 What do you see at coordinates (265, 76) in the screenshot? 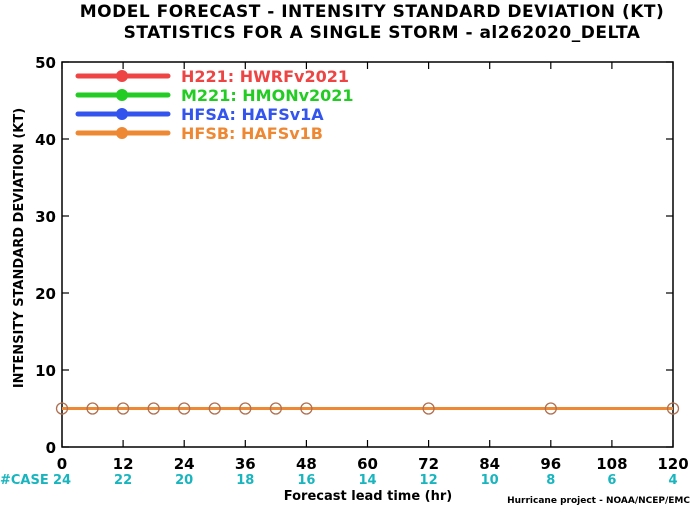
I see `legend-label: H221: HWRFv2021` at bounding box center [265, 76].